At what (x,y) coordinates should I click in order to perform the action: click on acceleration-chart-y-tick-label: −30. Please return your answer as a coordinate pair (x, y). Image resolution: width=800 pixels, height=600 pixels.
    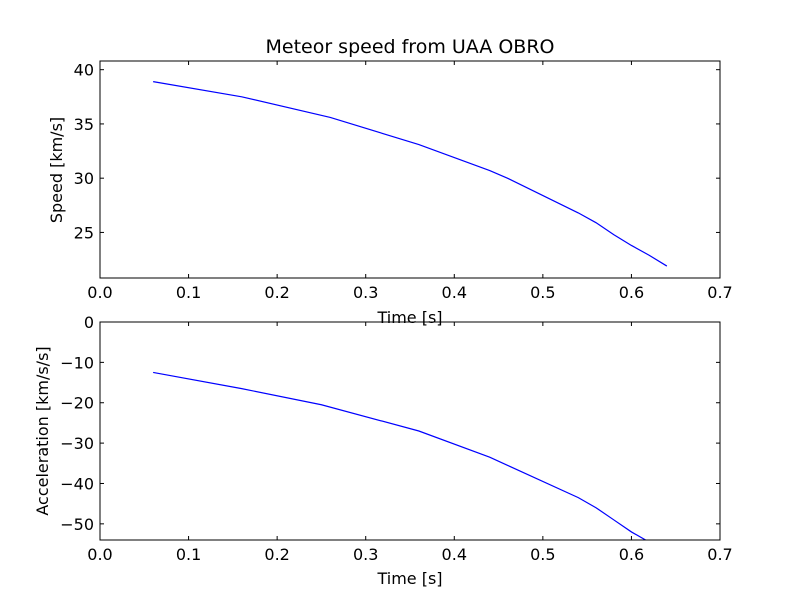
    Looking at the image, I should click on (77, 443).